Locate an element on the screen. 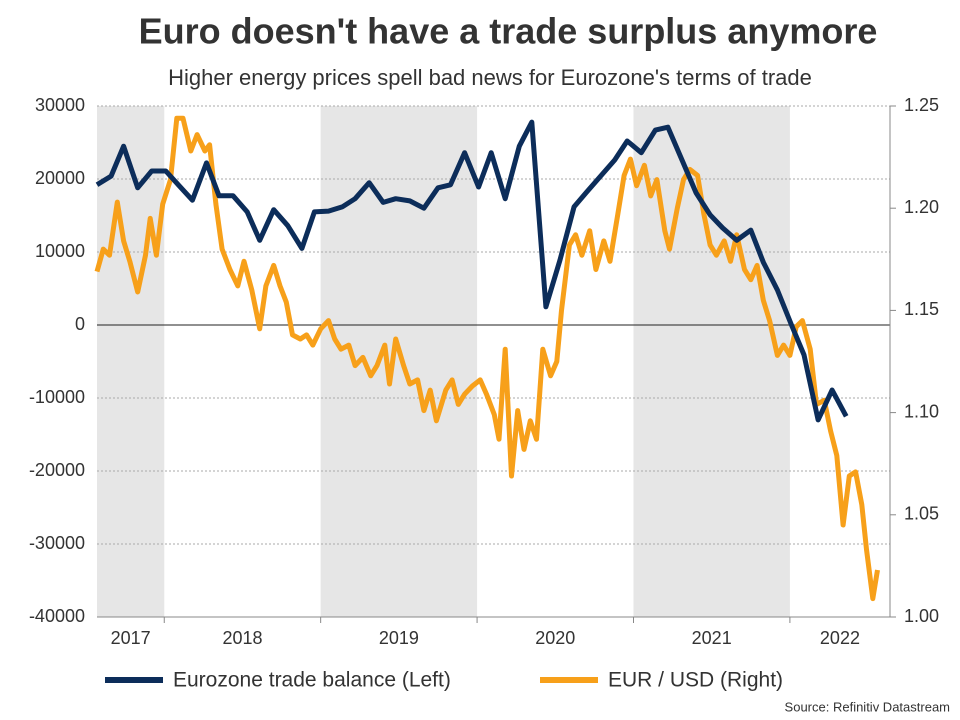 The image size is (960, 720). source: Source: Refinitiv Datastream is located at coordinates (867, 706).